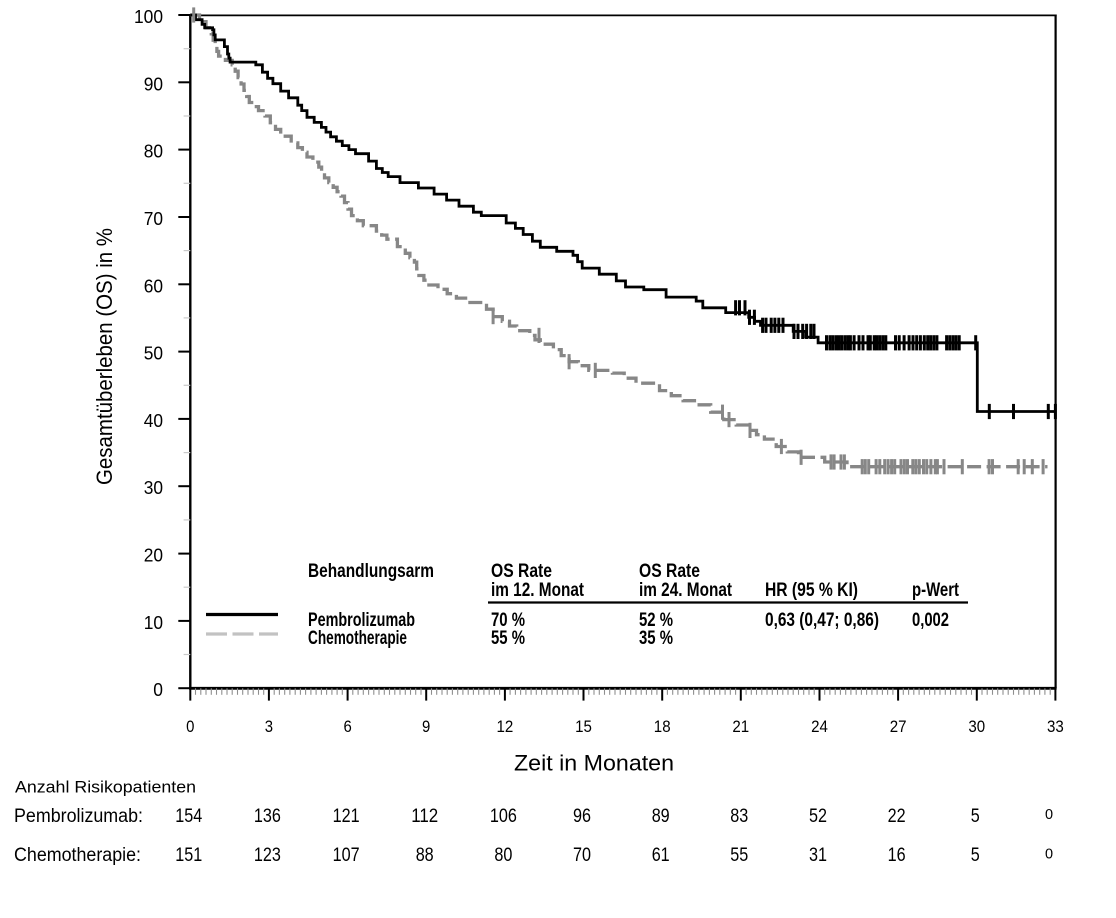  I want to click on svg-text: 112, so click(424, 816).